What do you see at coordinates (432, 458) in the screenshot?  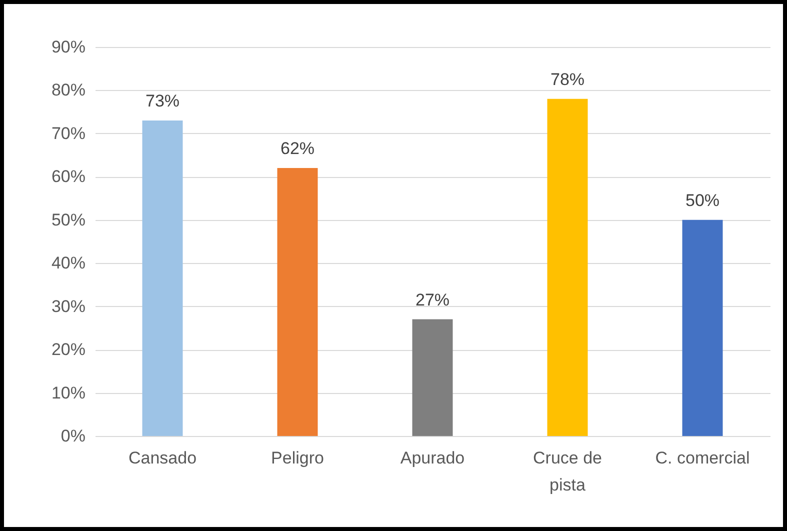 I see `x-tick-label: Apurado` at bounding box center [432, 458].